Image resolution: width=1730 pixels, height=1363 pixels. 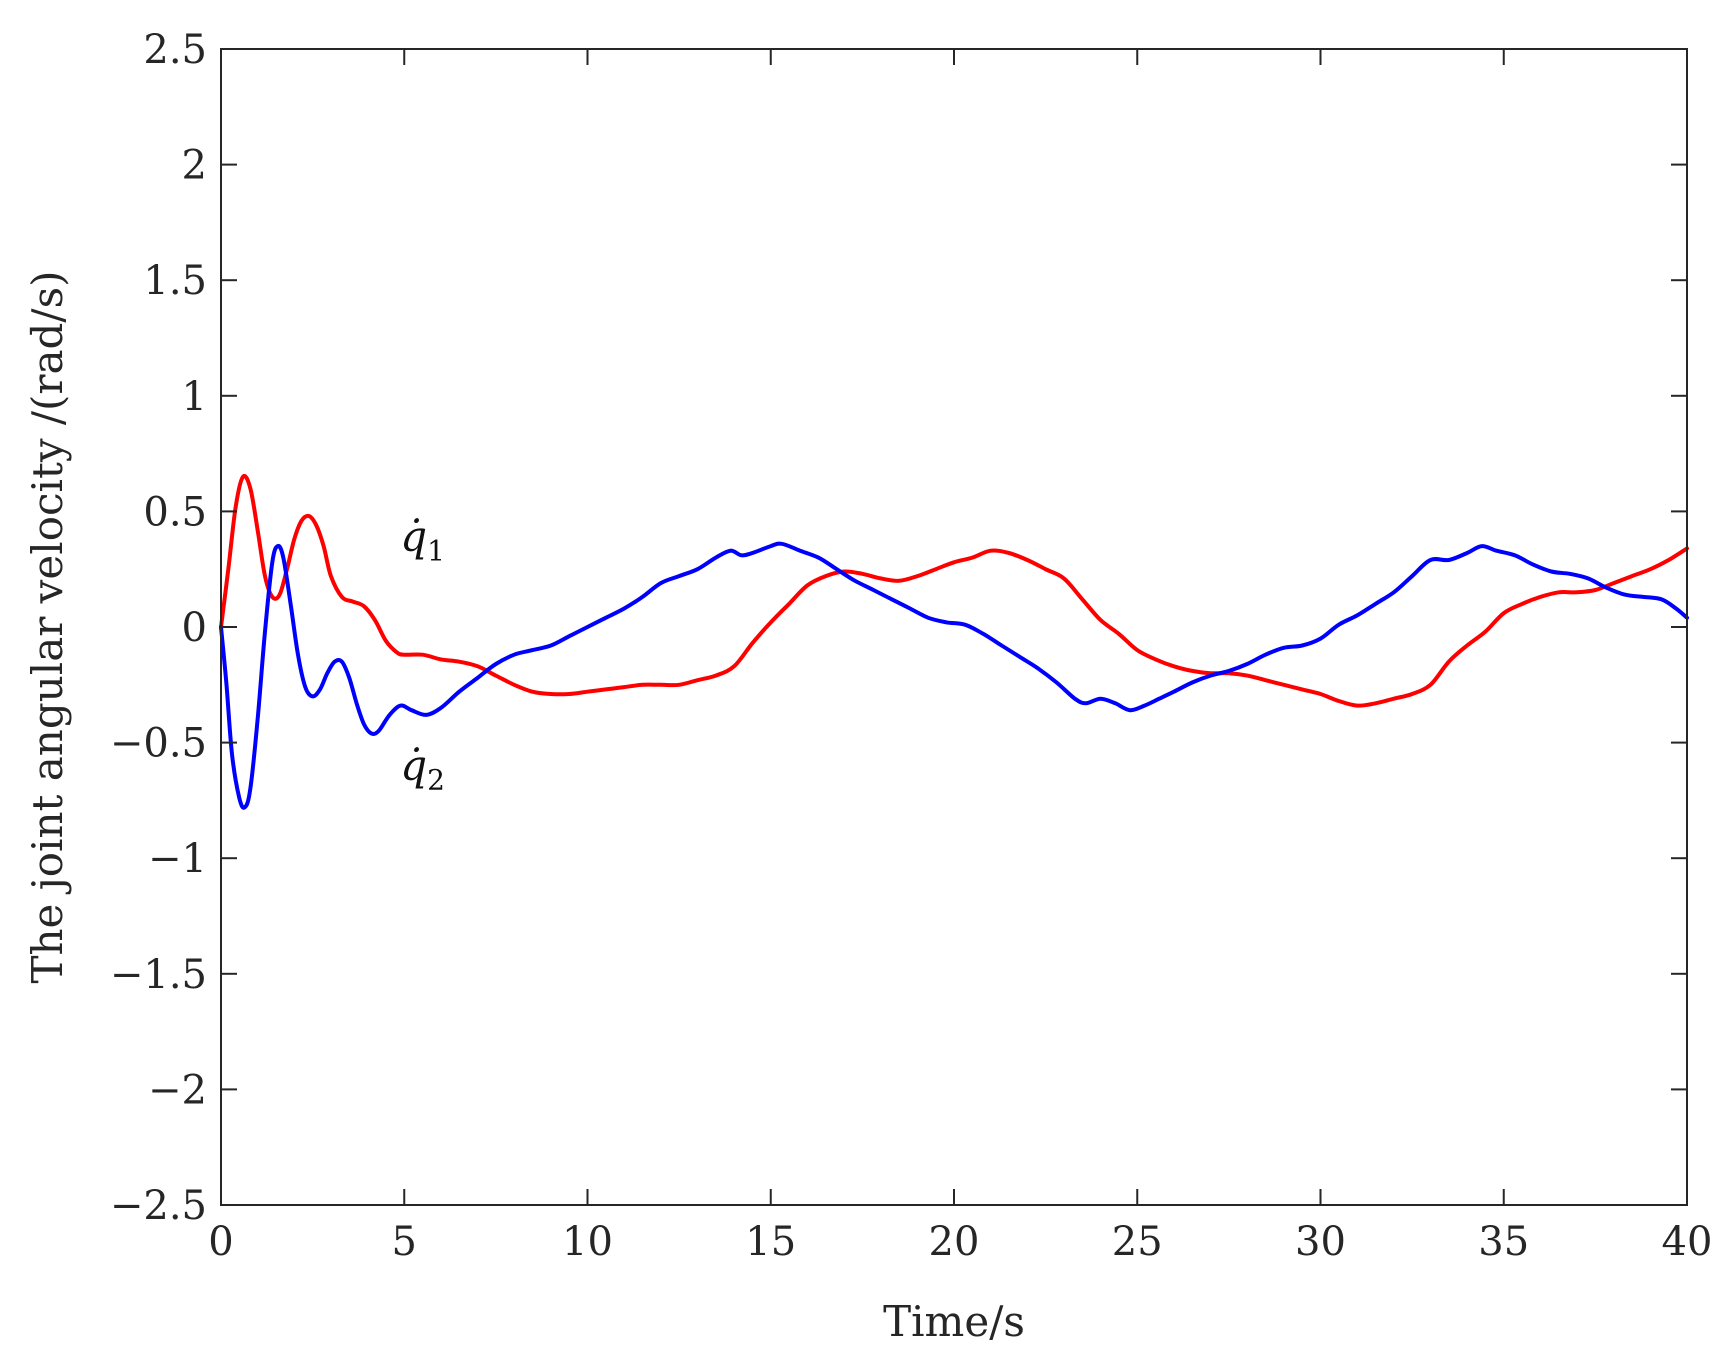 What do you see at coordinates (177, 859) in the screenshot?
I see `y-tick-label: −1` at bounding box center [177, 859].